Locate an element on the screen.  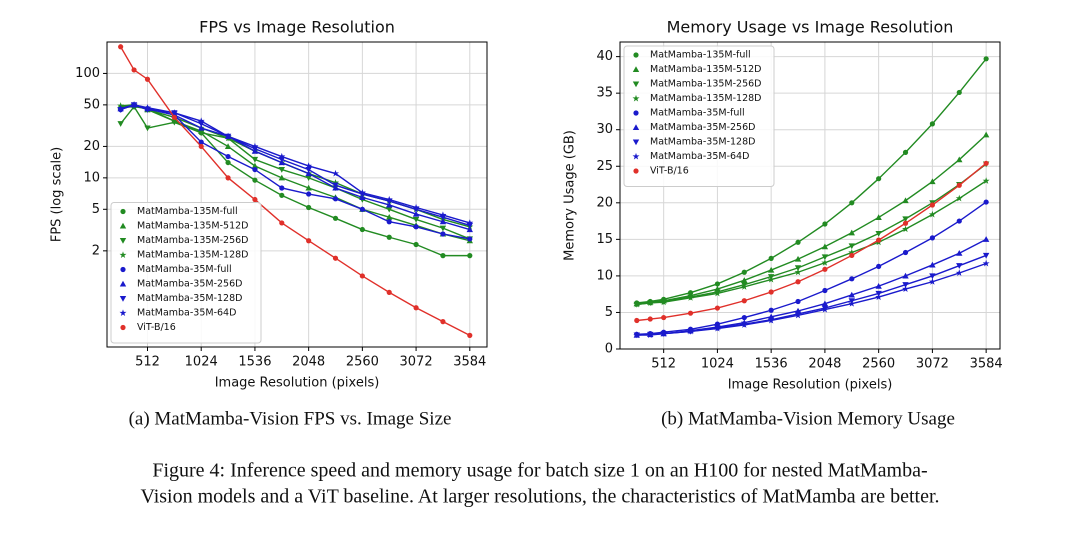
legend-label: ViT-B/16 is located at coordinates (156, 327).